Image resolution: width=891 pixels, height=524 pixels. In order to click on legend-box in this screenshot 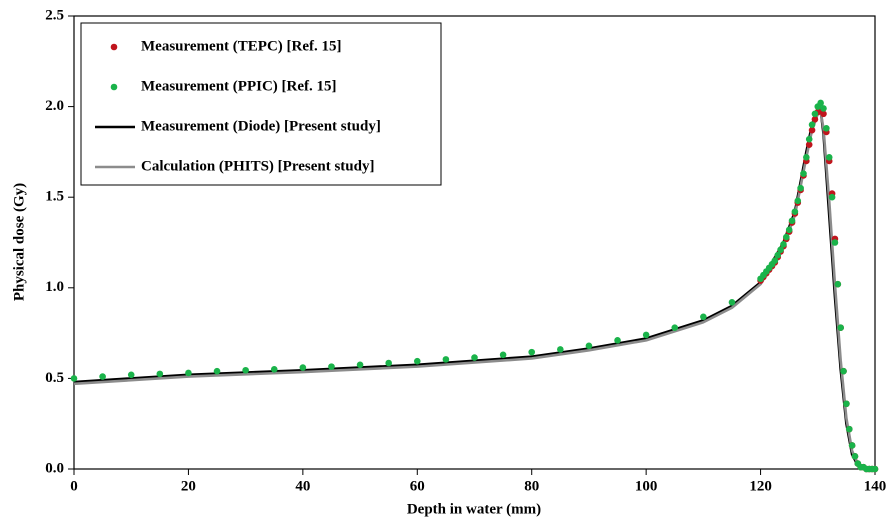, I will do `click(261, 104)`.